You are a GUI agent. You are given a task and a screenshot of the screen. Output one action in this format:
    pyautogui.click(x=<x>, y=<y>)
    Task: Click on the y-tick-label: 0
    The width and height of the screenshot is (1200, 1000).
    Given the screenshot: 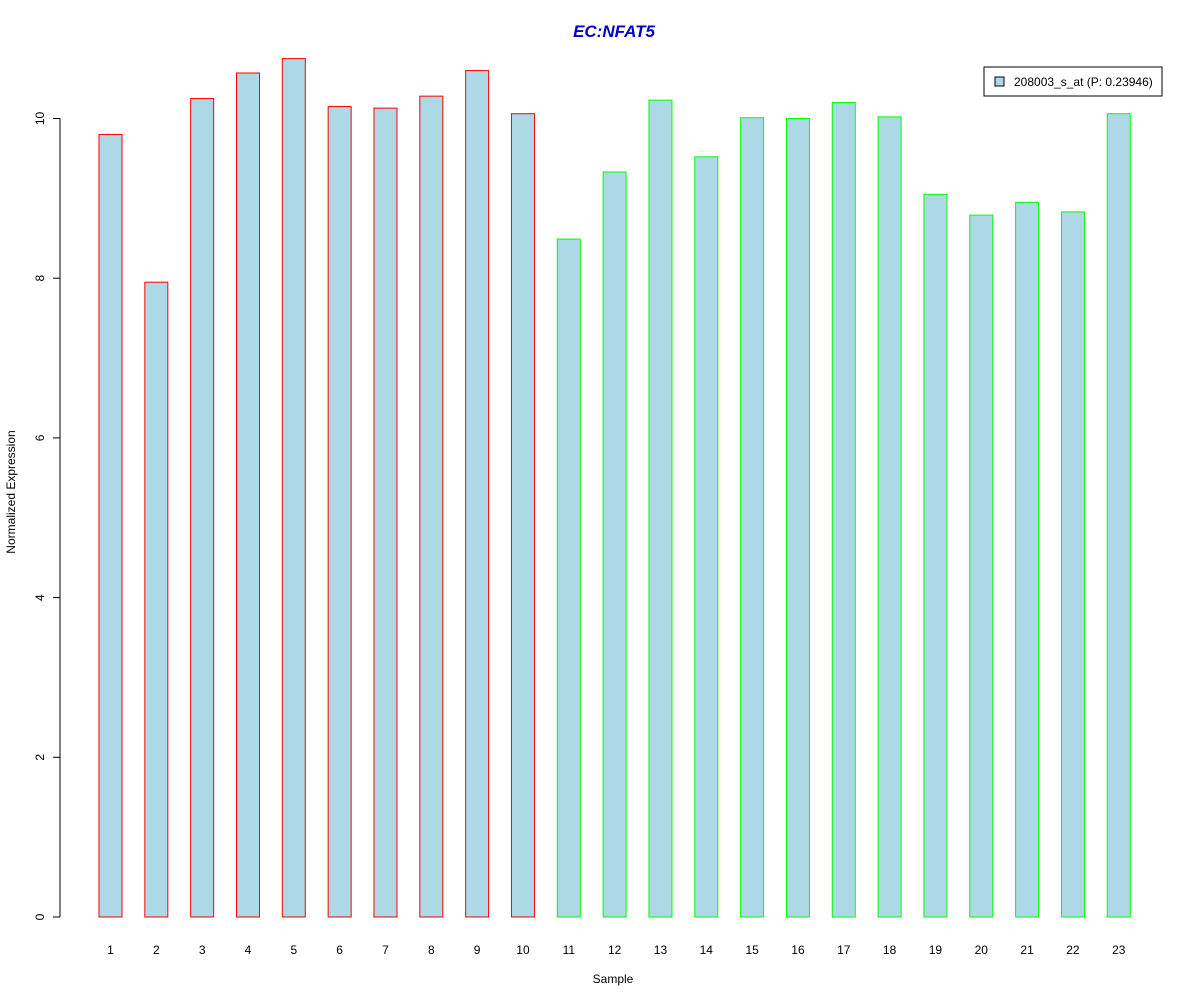 What is the action you would take?
    pyautogui.click(x=40, y=916)
    